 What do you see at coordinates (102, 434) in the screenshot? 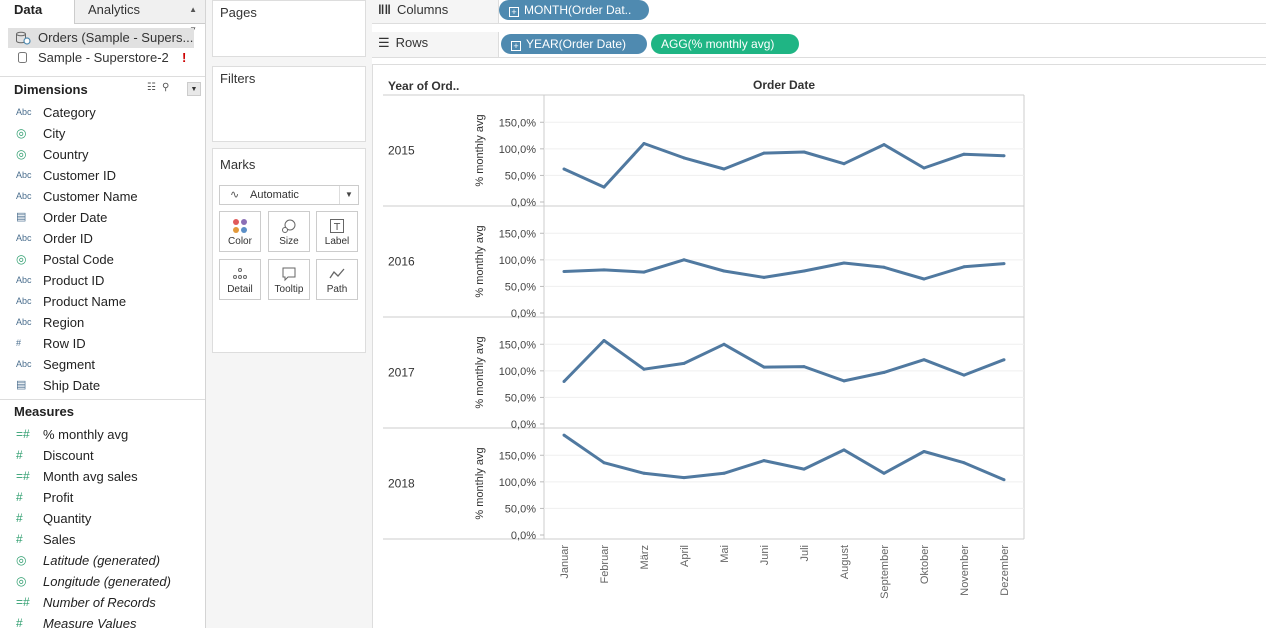
I see `field-item: =# % monthly avg` at bounding box center [102, 434].